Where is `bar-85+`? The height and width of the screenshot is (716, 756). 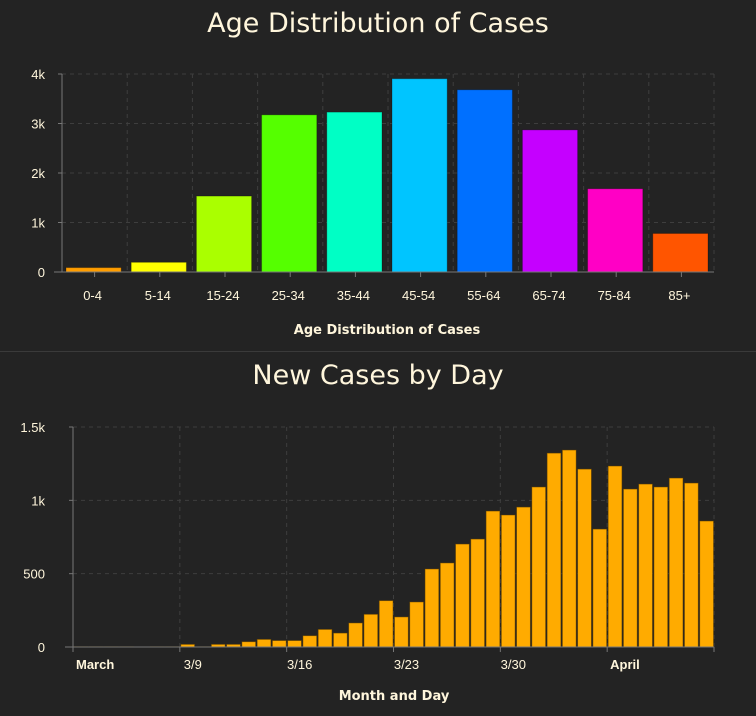
bar-85+ is located at coordinates (680, 252).